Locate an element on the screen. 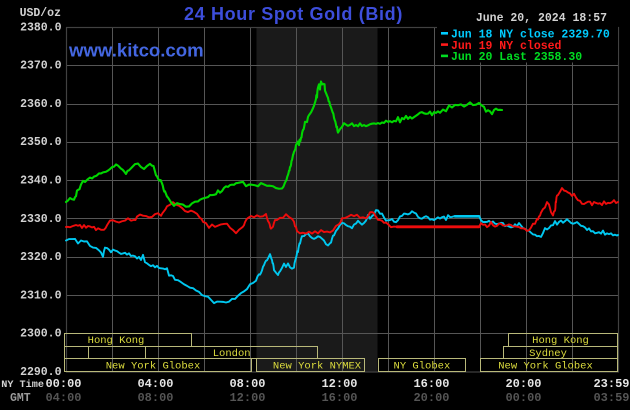 The image size is (630, 410). svg-text: 2350.0 is located at coordinates (41, 142).